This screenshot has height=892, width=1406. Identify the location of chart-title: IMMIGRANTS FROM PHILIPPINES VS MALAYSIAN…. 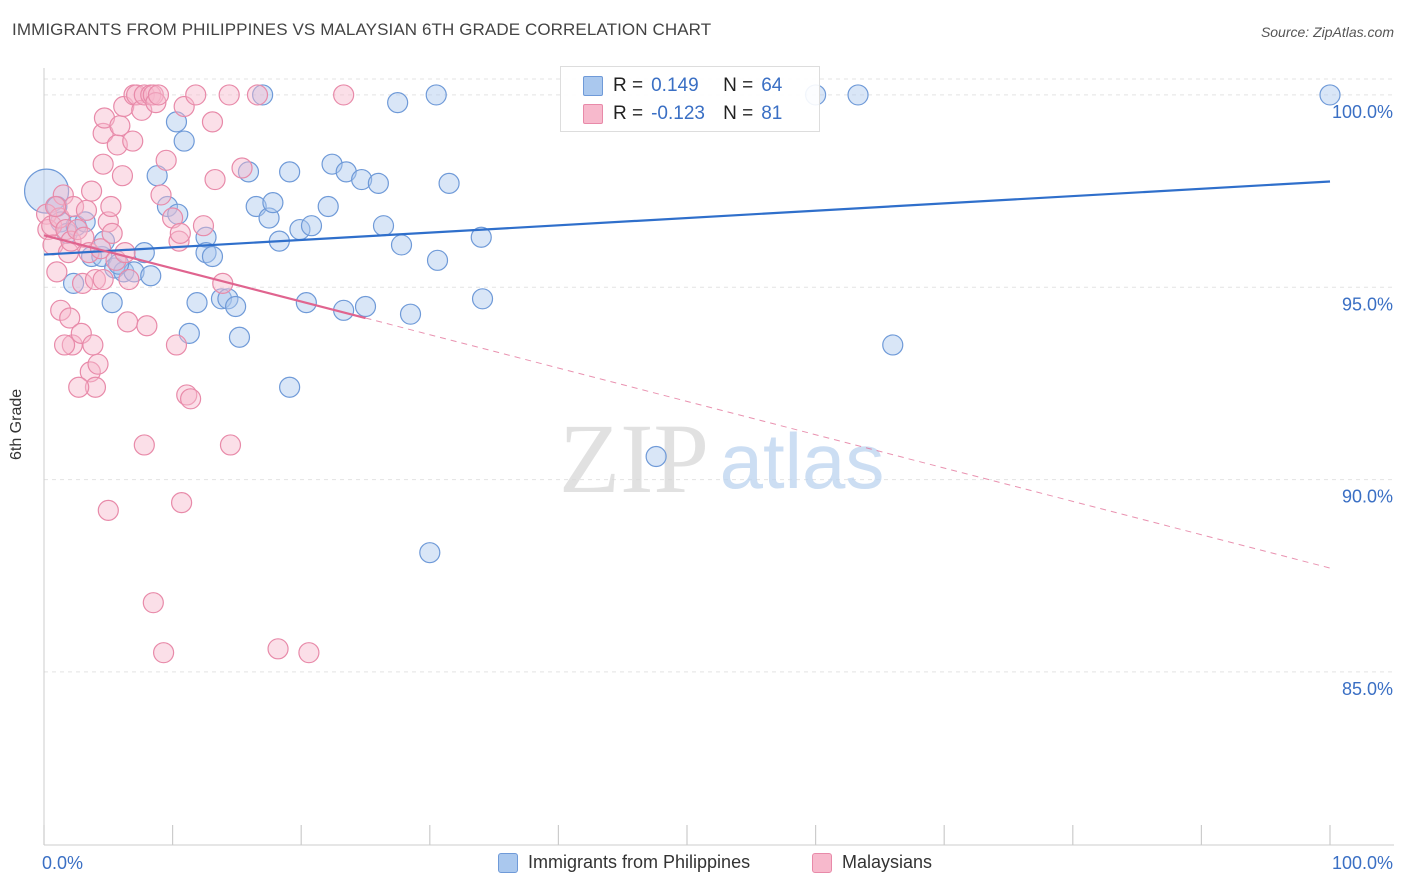
(362, 29).